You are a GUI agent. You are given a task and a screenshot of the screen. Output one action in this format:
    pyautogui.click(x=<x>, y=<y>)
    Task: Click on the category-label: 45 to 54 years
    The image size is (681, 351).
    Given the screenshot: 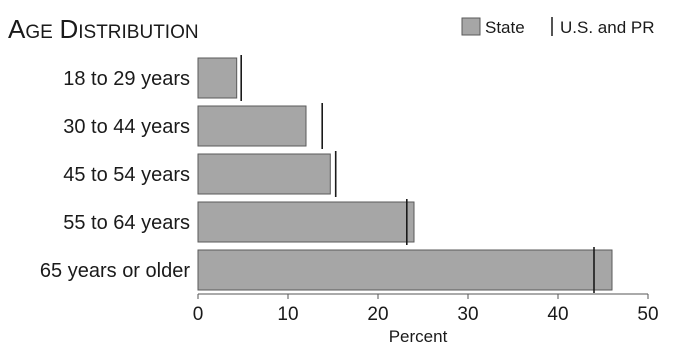 What is the action you would take?
    pyautogui.click(x=126, y=175)
    